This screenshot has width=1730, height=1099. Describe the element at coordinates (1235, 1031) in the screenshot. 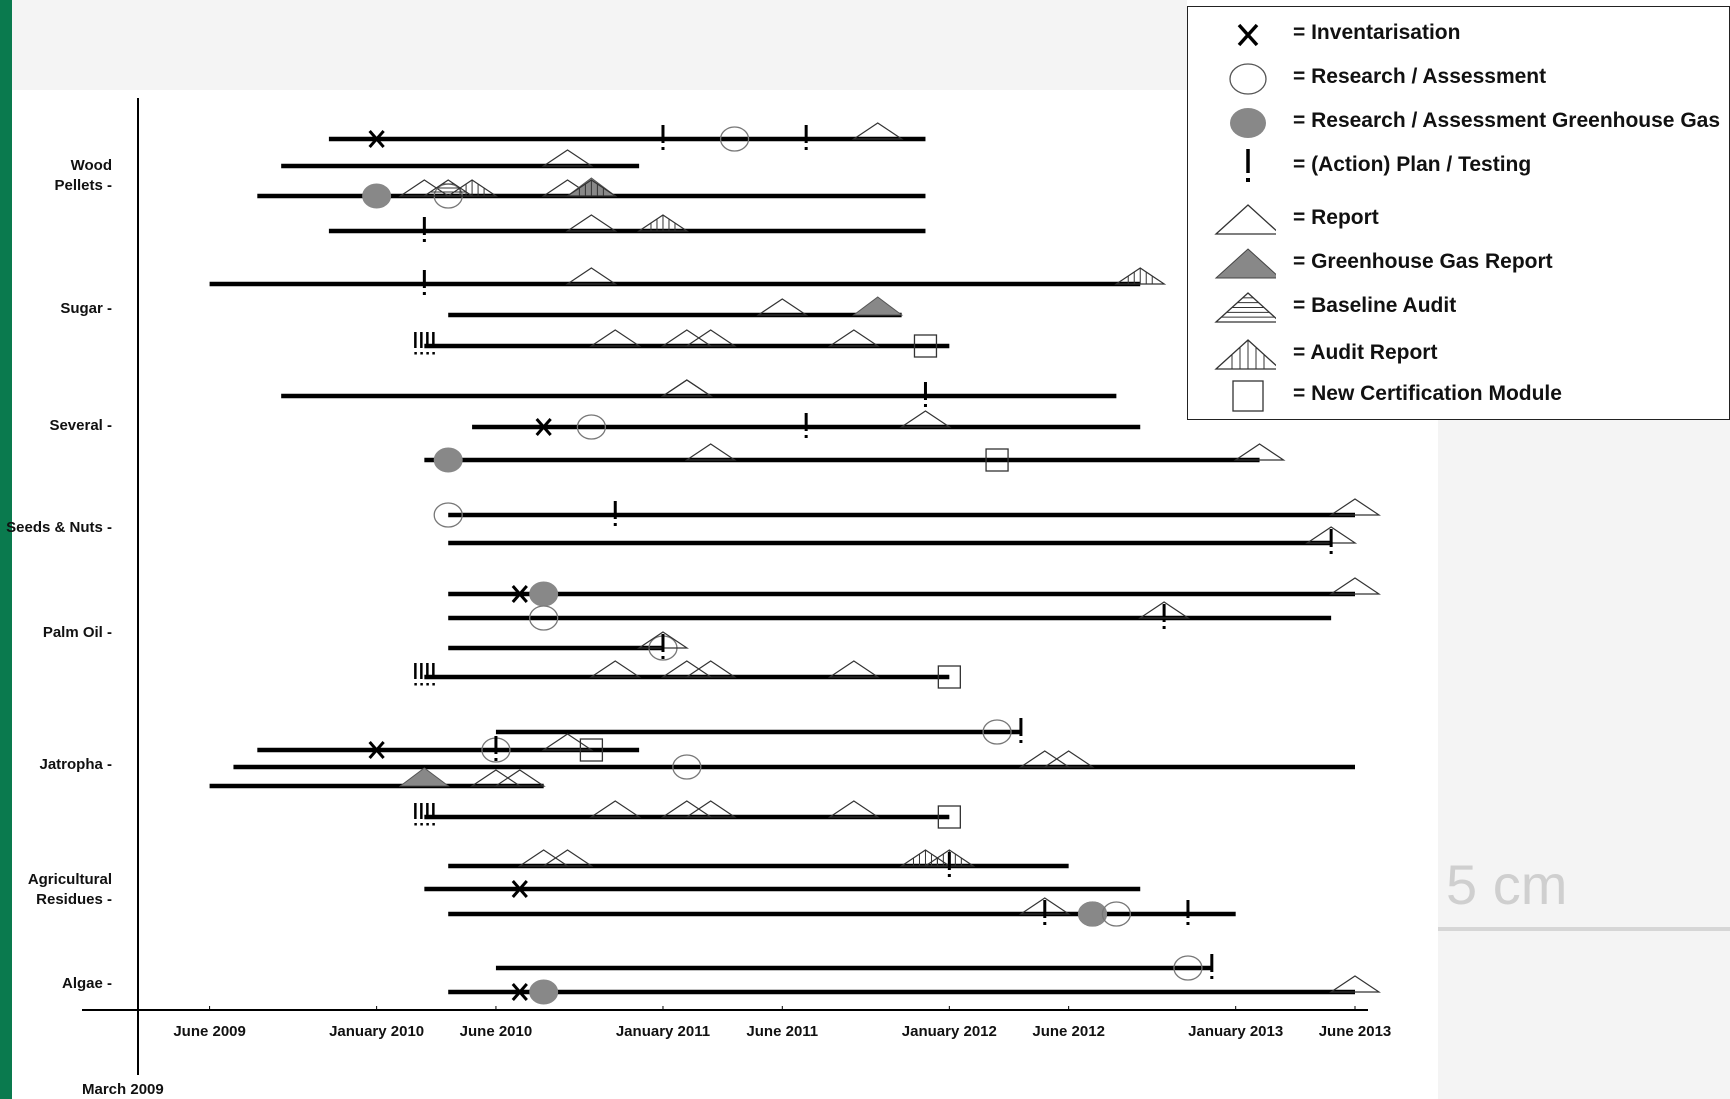

I see `x-tick-label: January 2013` at that location.